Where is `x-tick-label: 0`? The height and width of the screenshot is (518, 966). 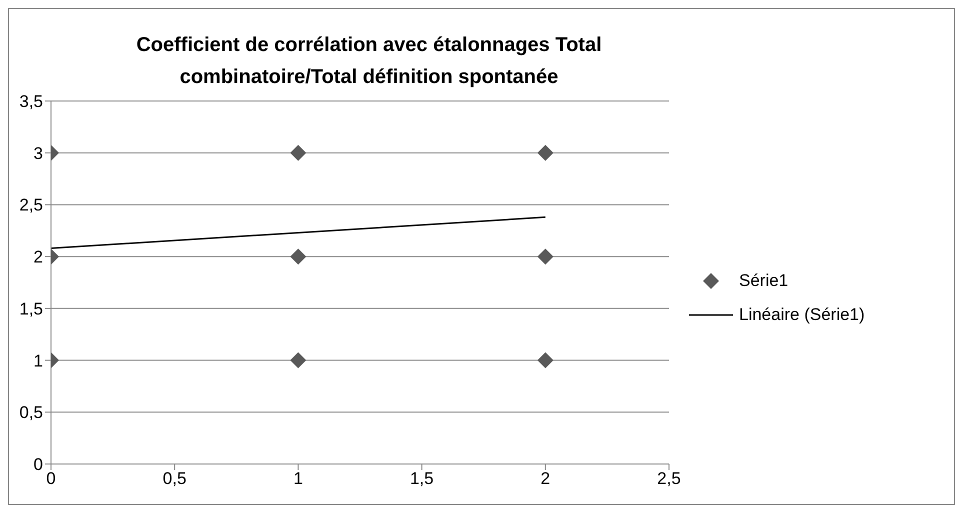 x-tick-label: 0 is located at coordinates (51, 478).